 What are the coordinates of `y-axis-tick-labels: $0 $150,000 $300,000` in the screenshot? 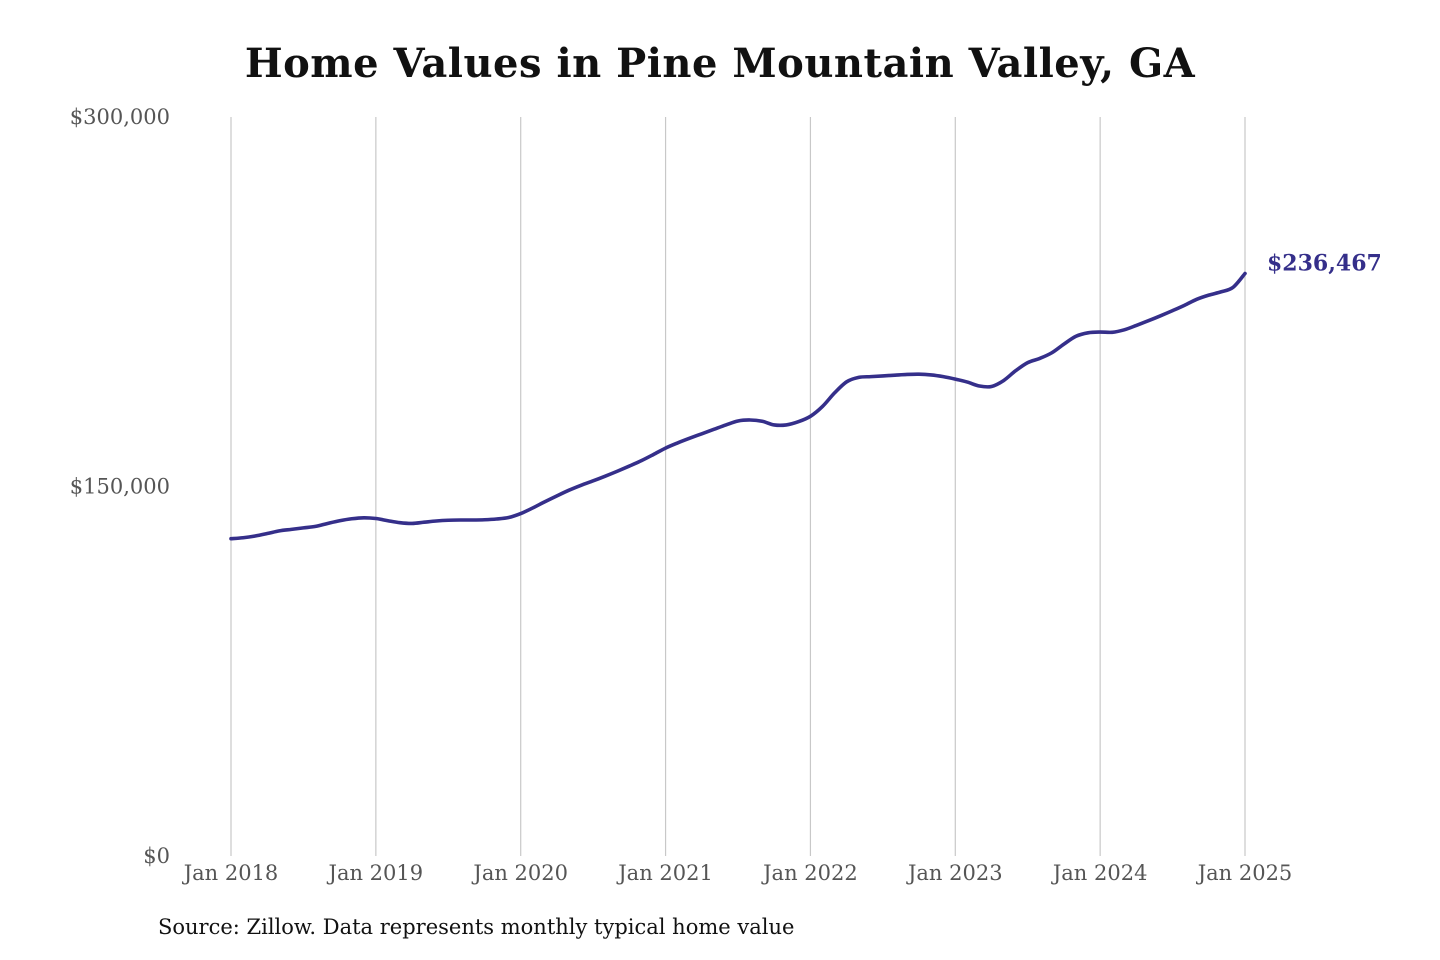 It's located at (120, 486).